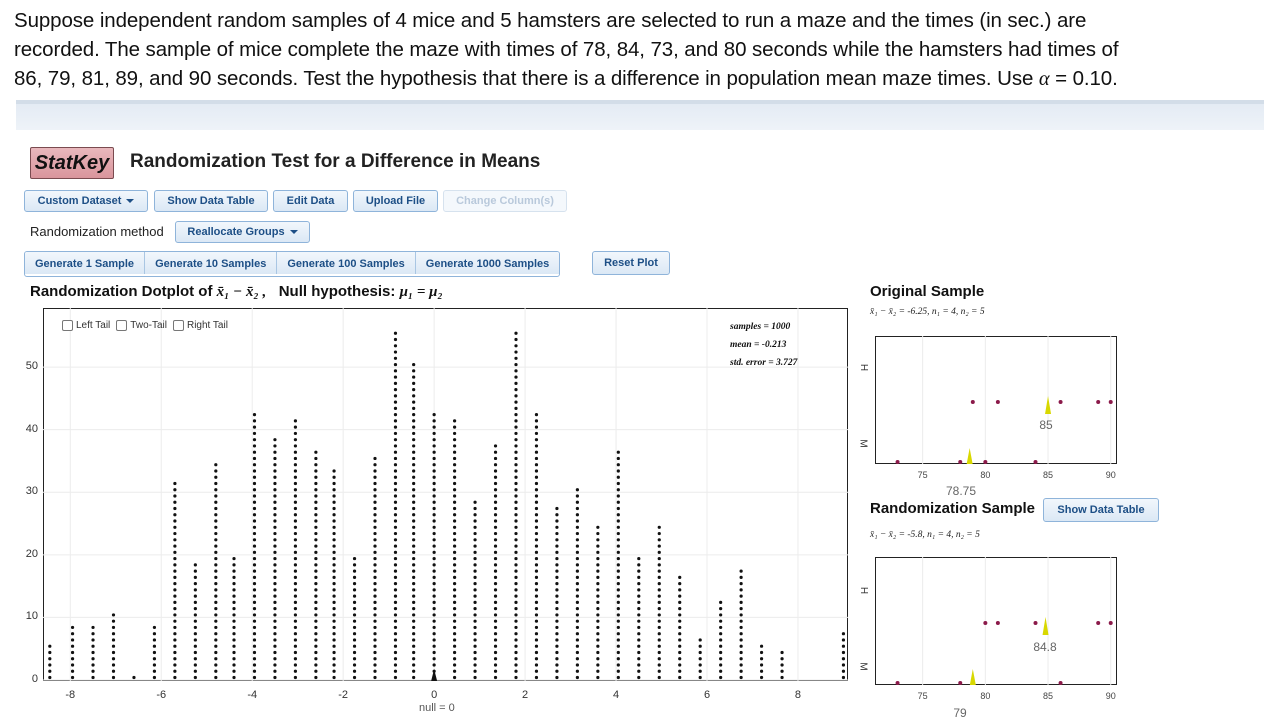 This screenshot has width=1280, height=720. I want to click on edit-data-button: Edit Data, so click(310, 201).